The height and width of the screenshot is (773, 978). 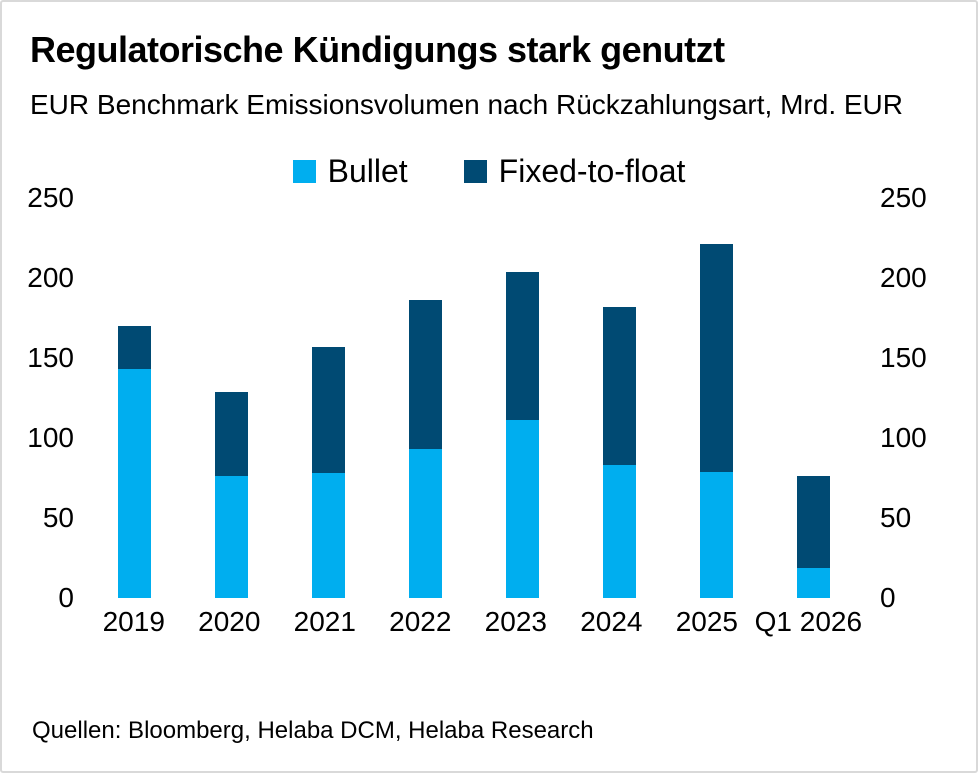 What do you see at coordinates (133, 621) in the screenshot?
I see `x-axis-label: 2019` at bounding box center [133, 621].